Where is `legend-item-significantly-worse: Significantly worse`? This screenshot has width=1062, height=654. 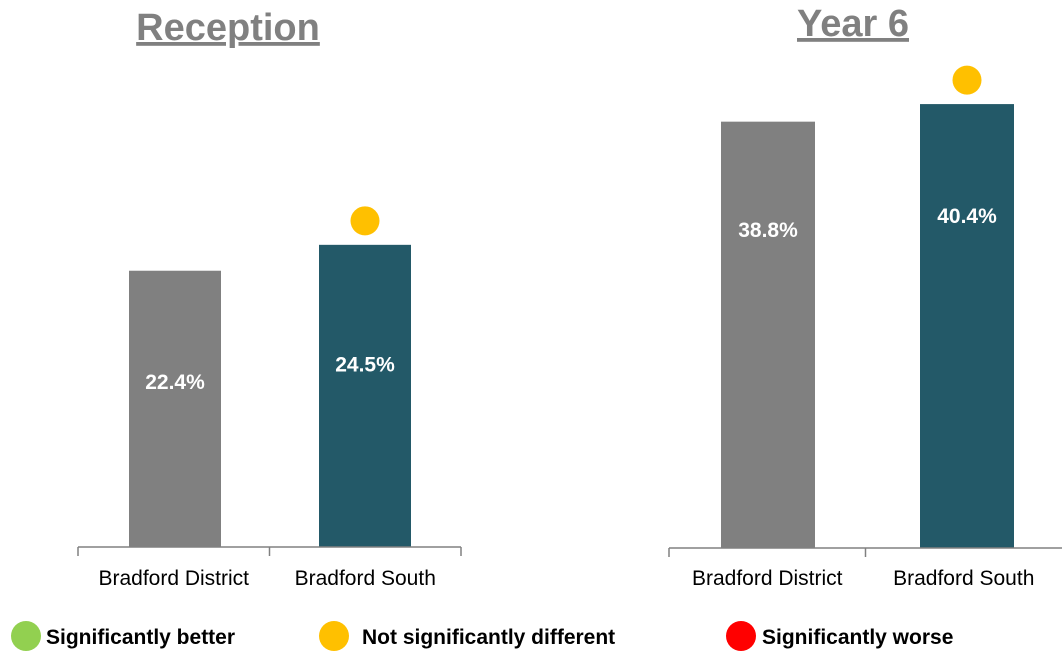
legend-item-significantly-worse: Significantly worse is located at coordinates (839, 636).